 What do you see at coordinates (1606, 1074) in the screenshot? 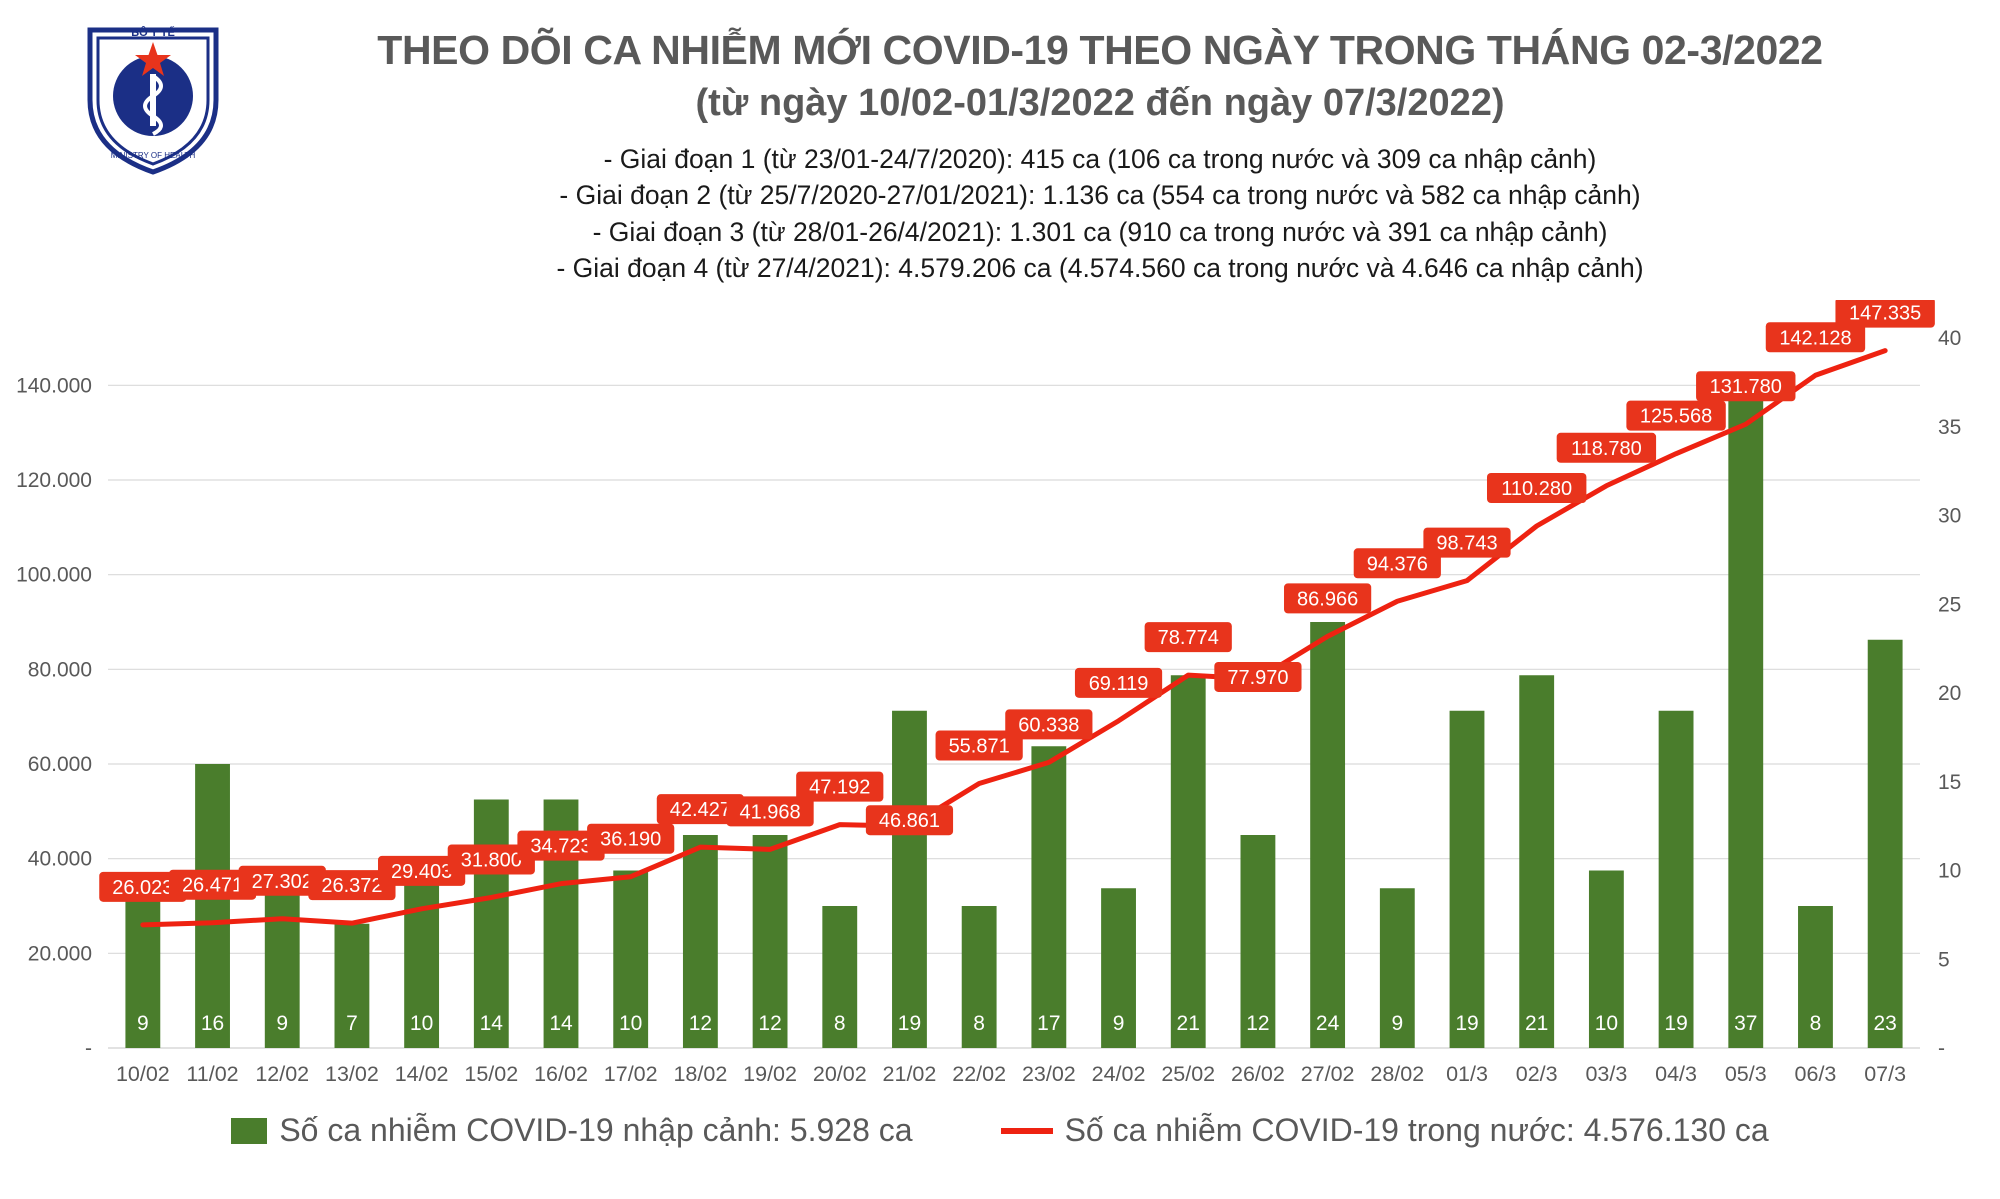
I see `x-axis-tick-label: 03/3` at bounding box center [1606, 1074].